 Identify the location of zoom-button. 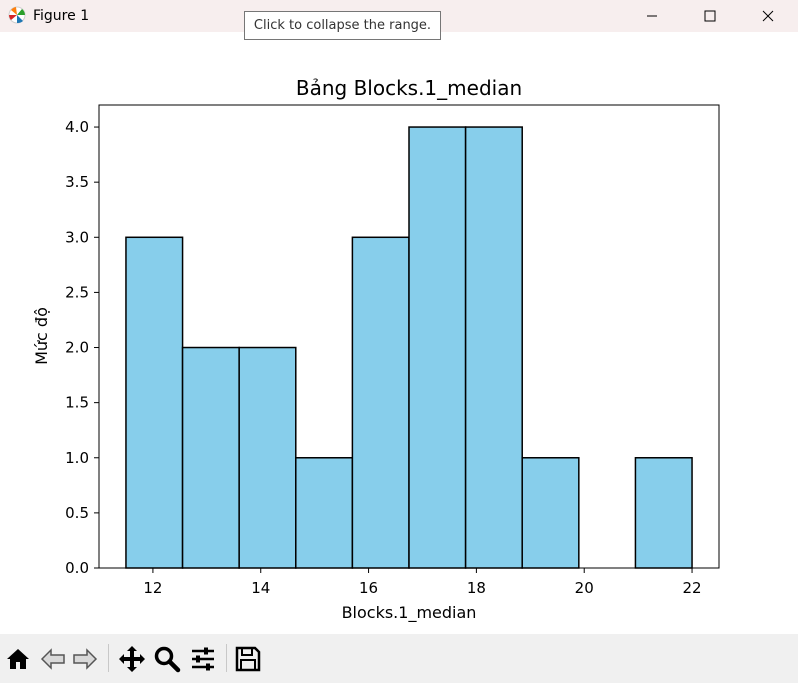
(167, 659).